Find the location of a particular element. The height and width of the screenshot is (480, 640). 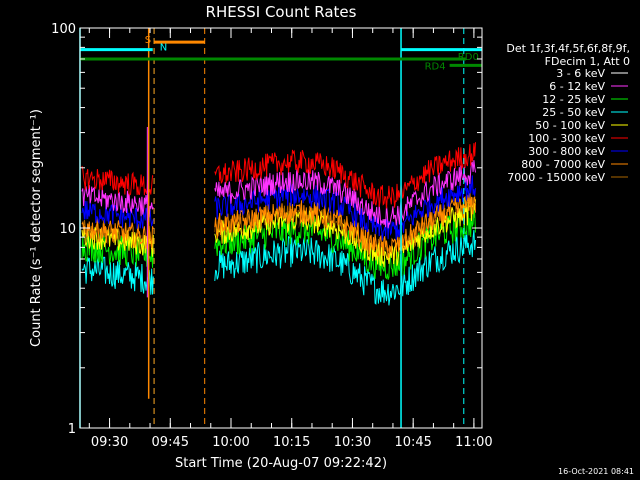

x-tick-label: 09:30 is located at coordinates (109, 442).